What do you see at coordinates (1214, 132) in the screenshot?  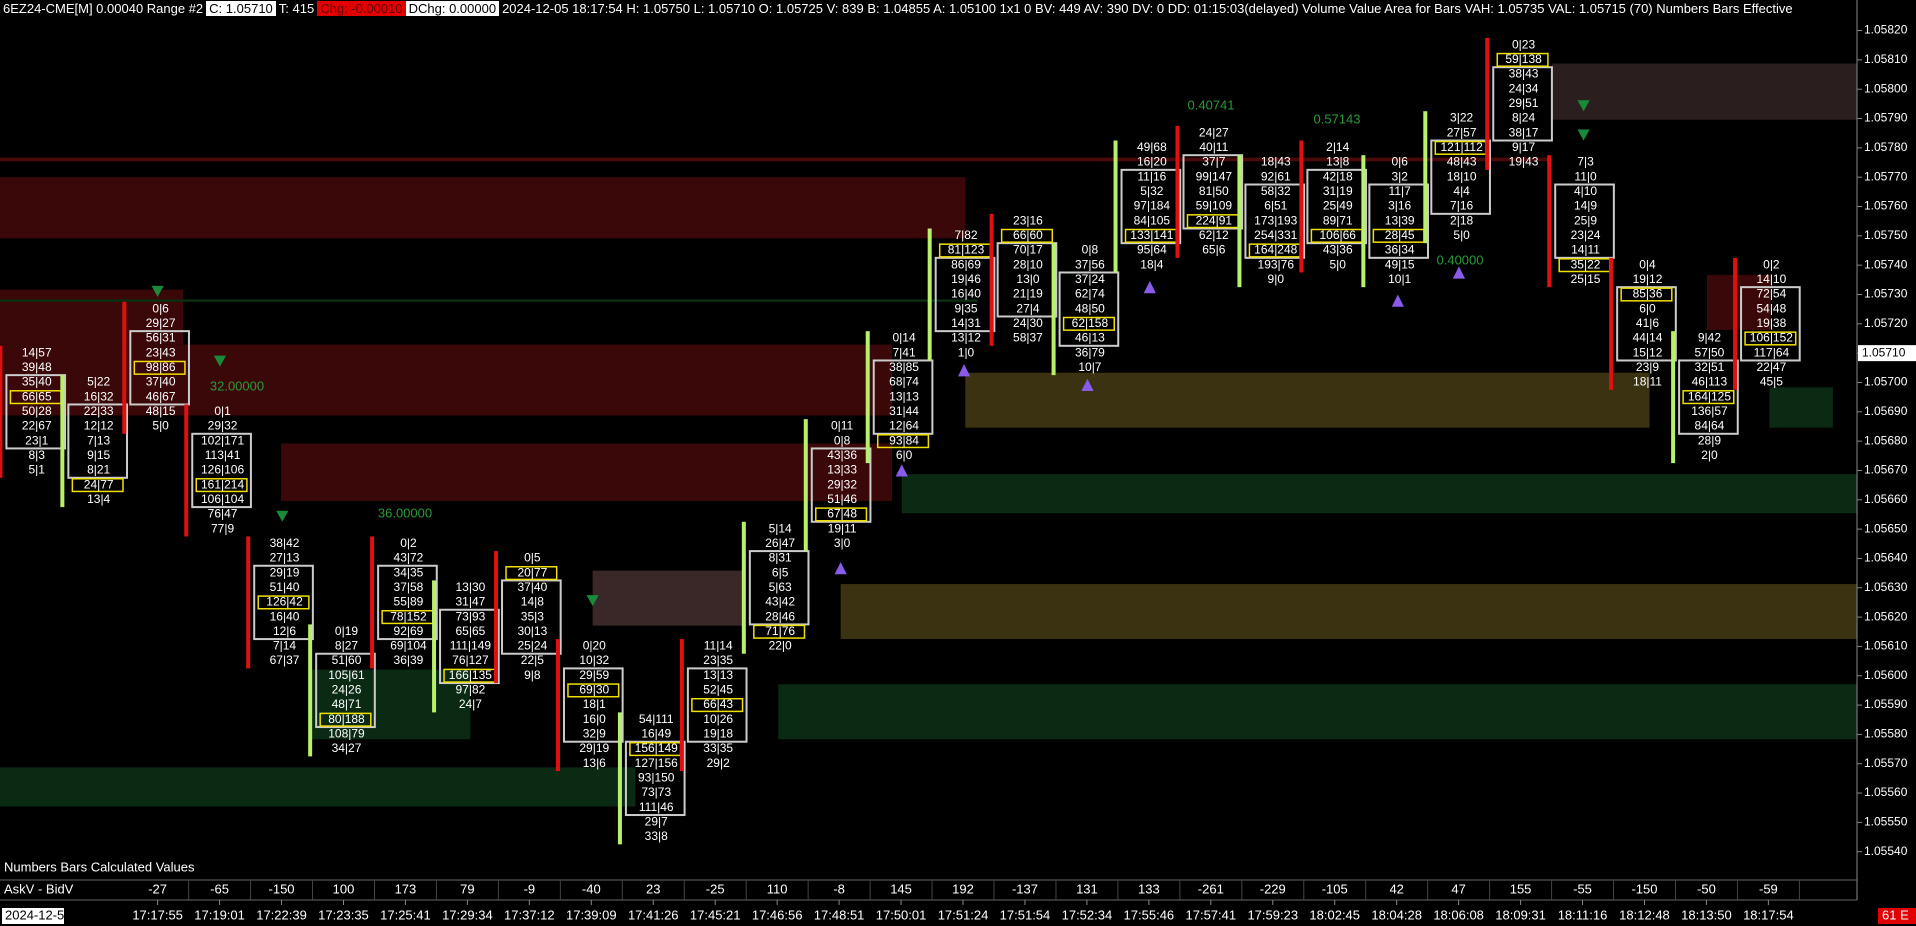 I see `footprint-cell: 24|27` at bounding box center [1214, 132].